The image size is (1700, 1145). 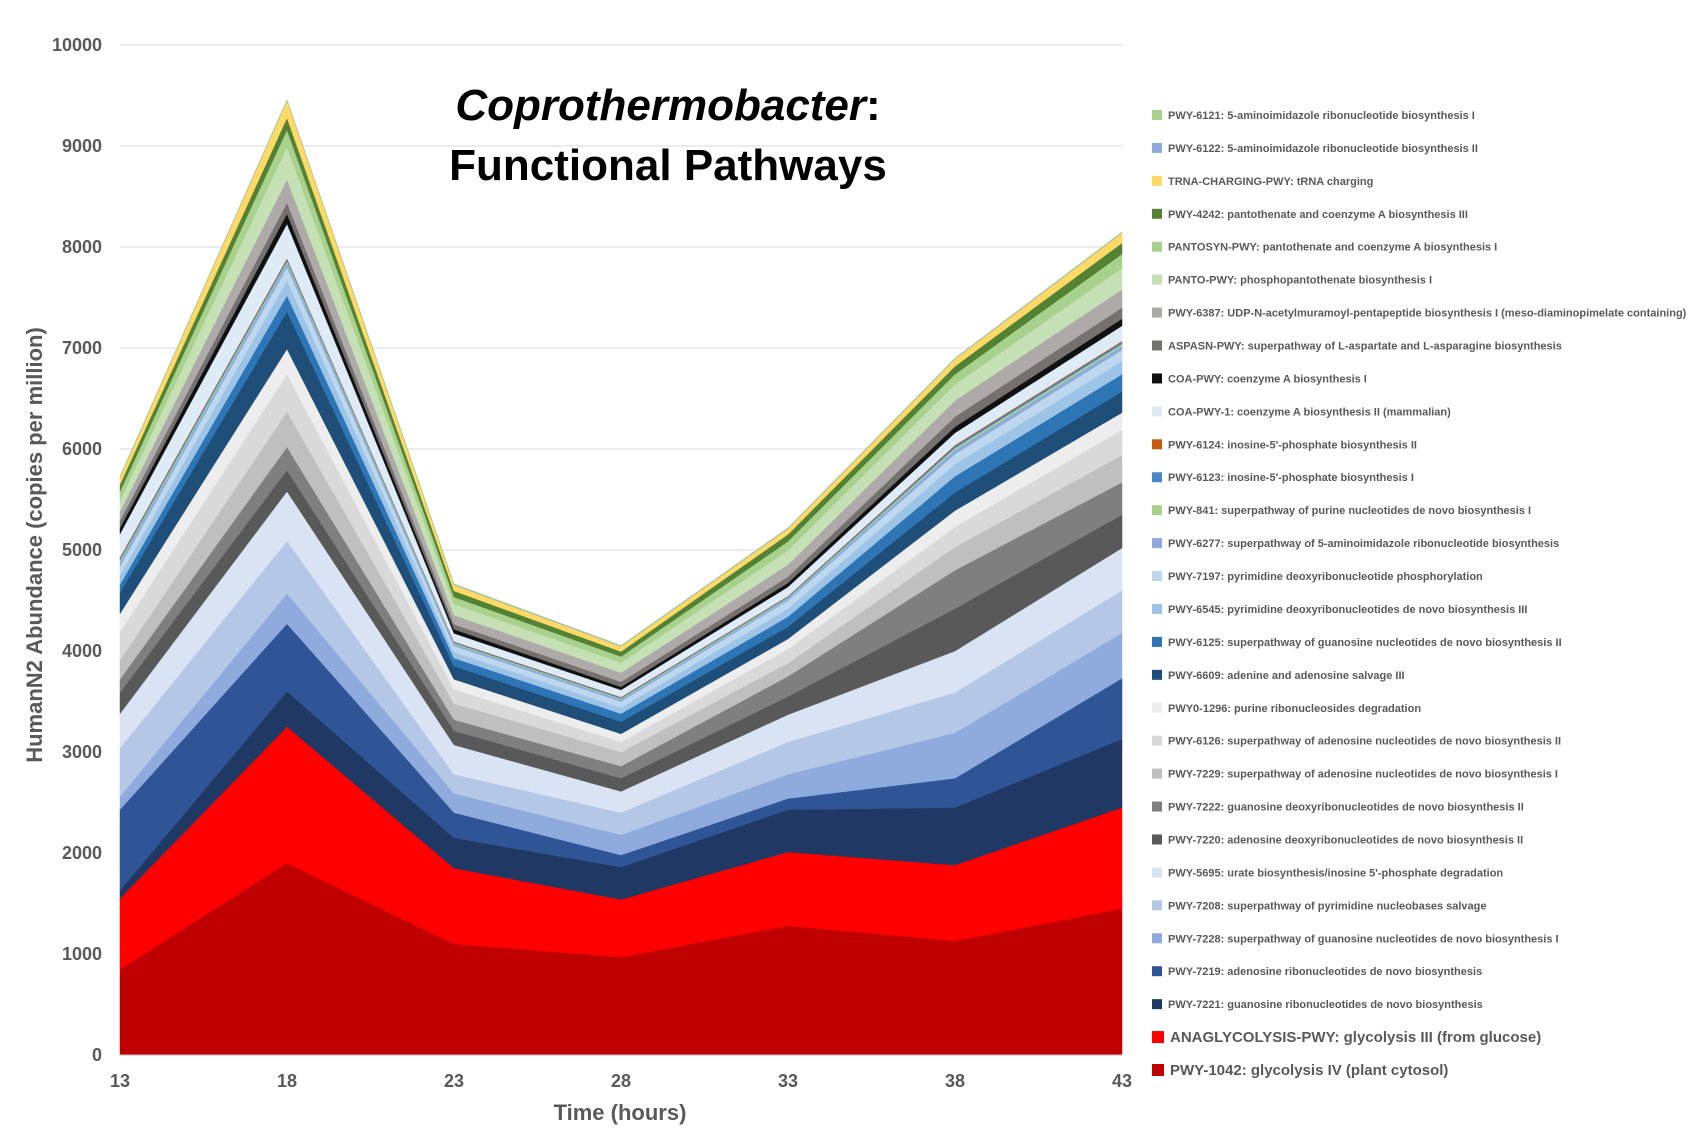 I want to click on y-tick-label: 5000, so click(x=82, y=550).